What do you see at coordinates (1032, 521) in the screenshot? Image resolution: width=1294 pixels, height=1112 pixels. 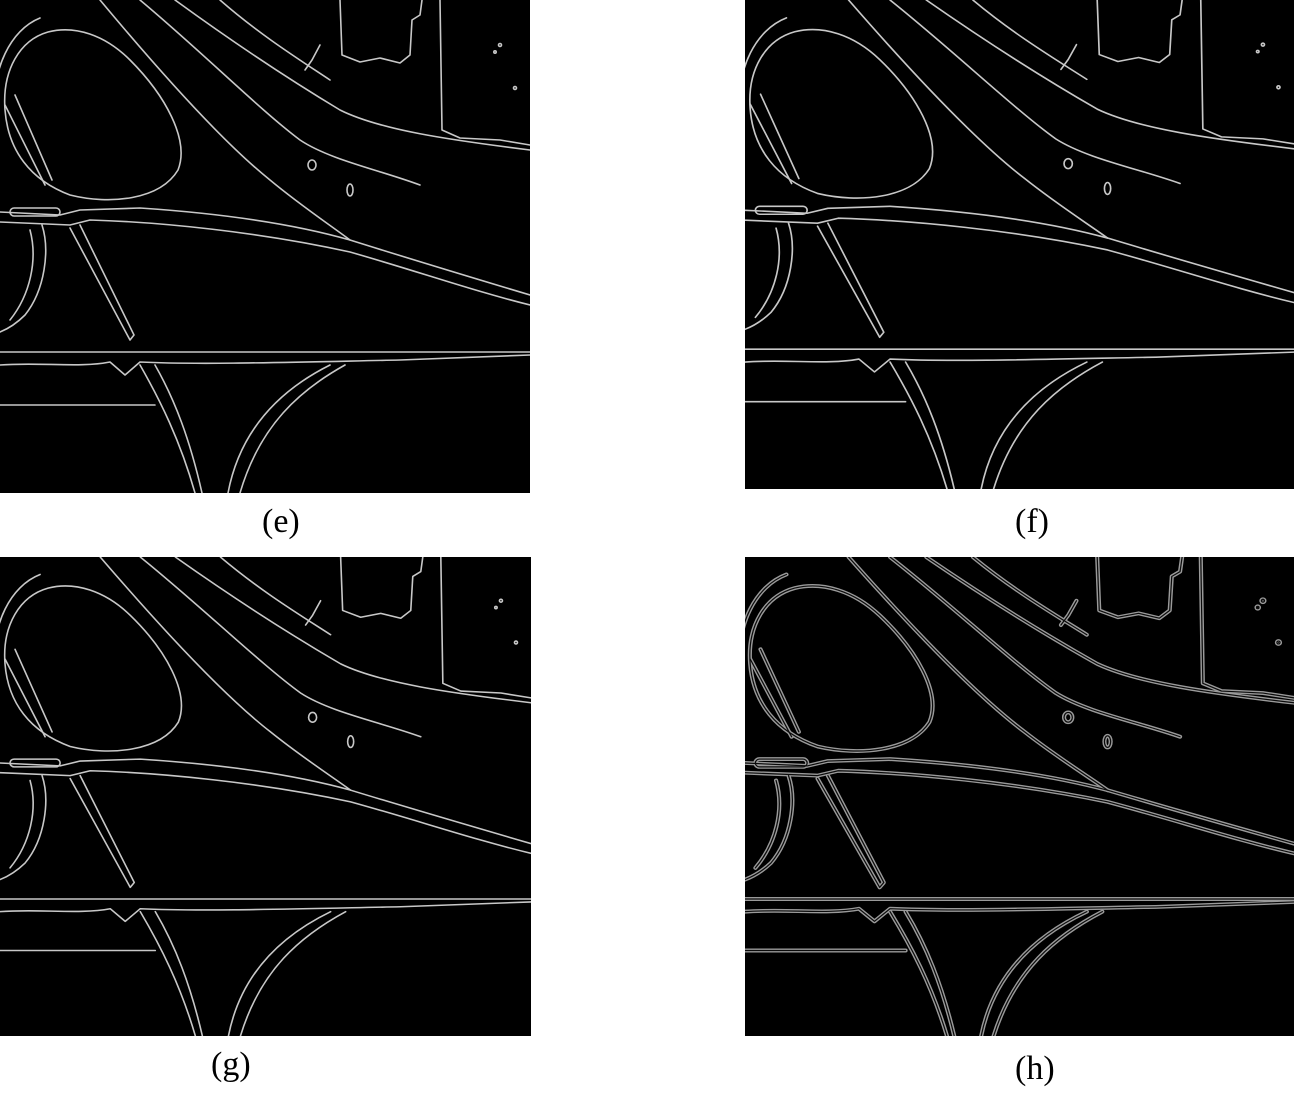 I see `caption-f: (f)` at bounding box center [1032, 521].